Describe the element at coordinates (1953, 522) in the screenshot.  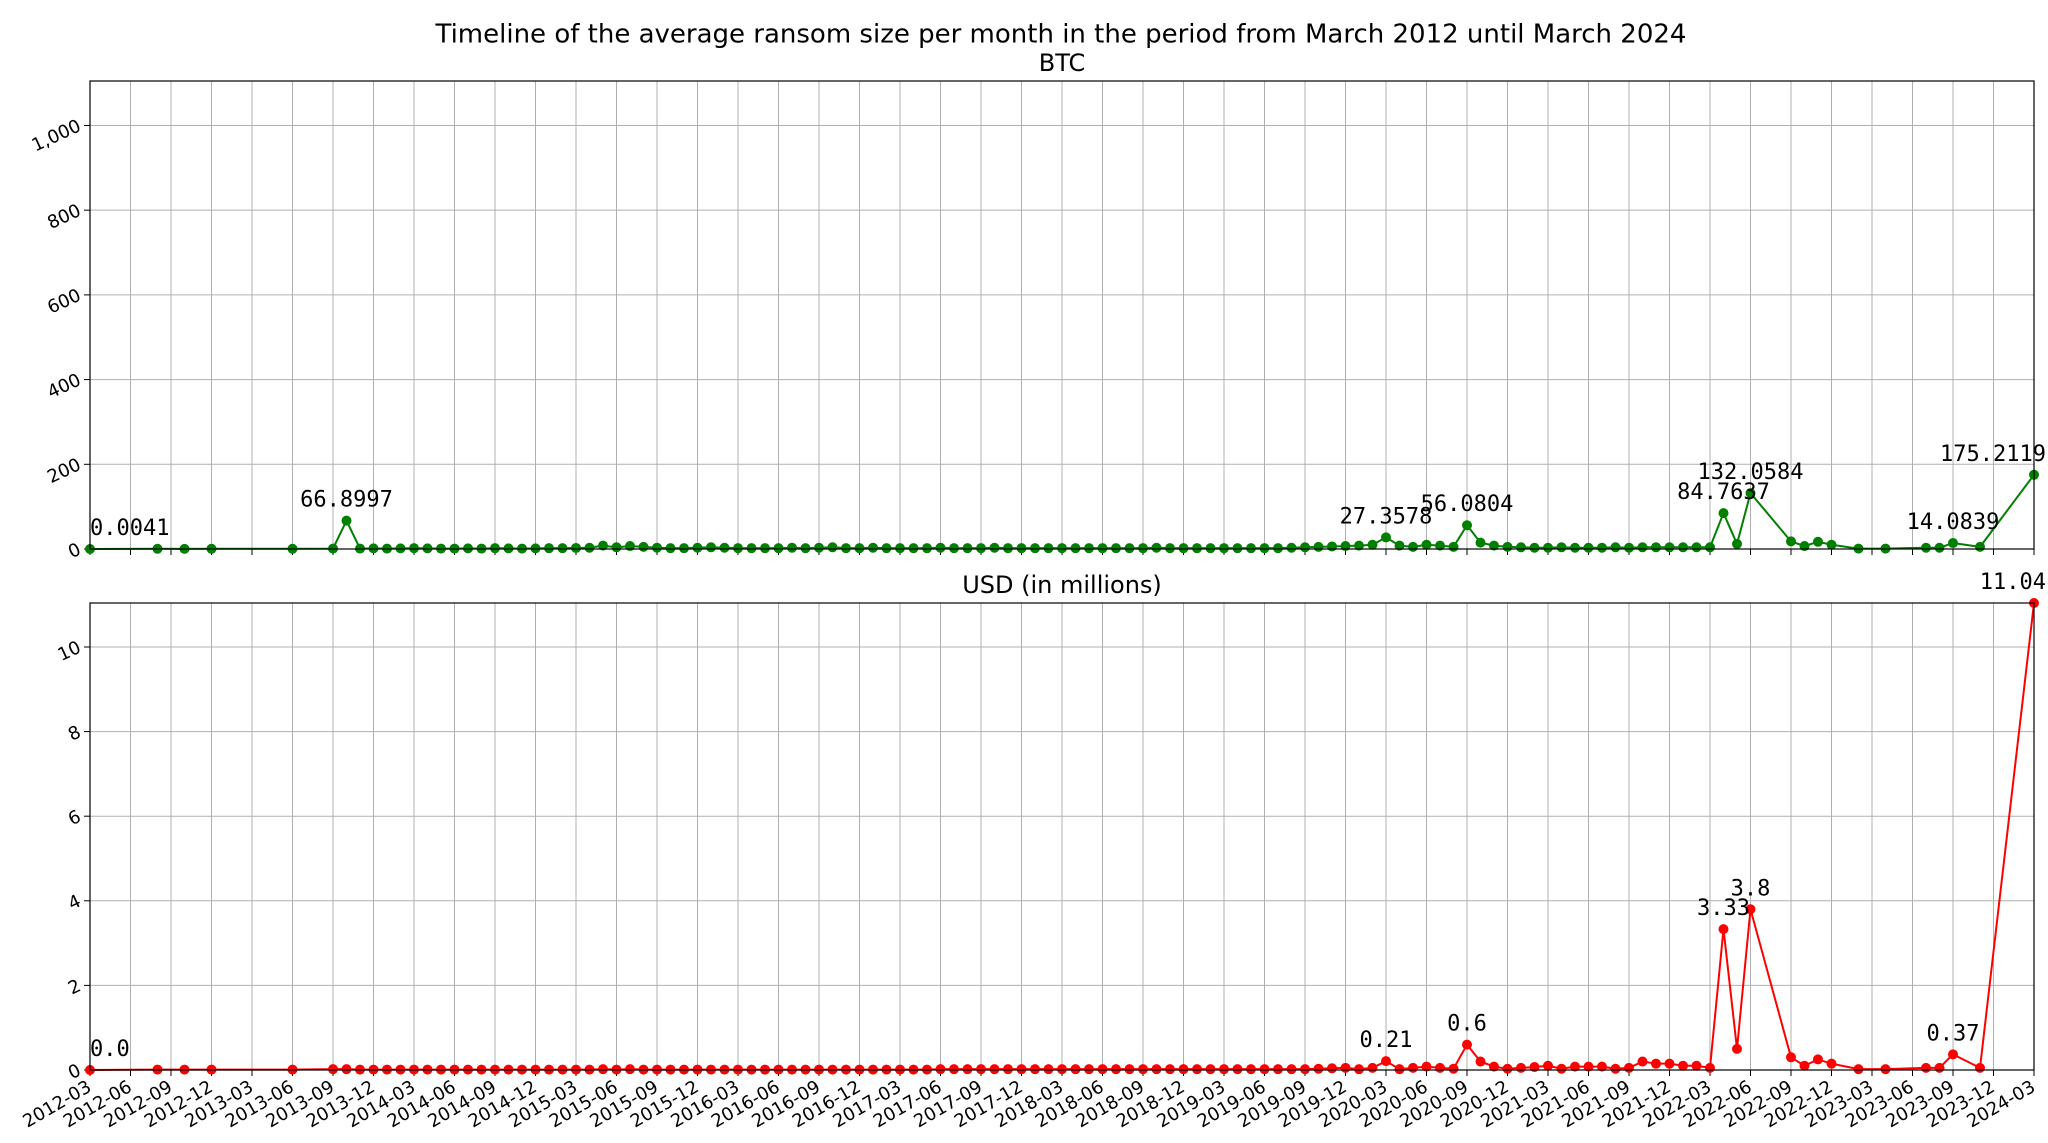
I see `data-label: 14.0839` at that location.